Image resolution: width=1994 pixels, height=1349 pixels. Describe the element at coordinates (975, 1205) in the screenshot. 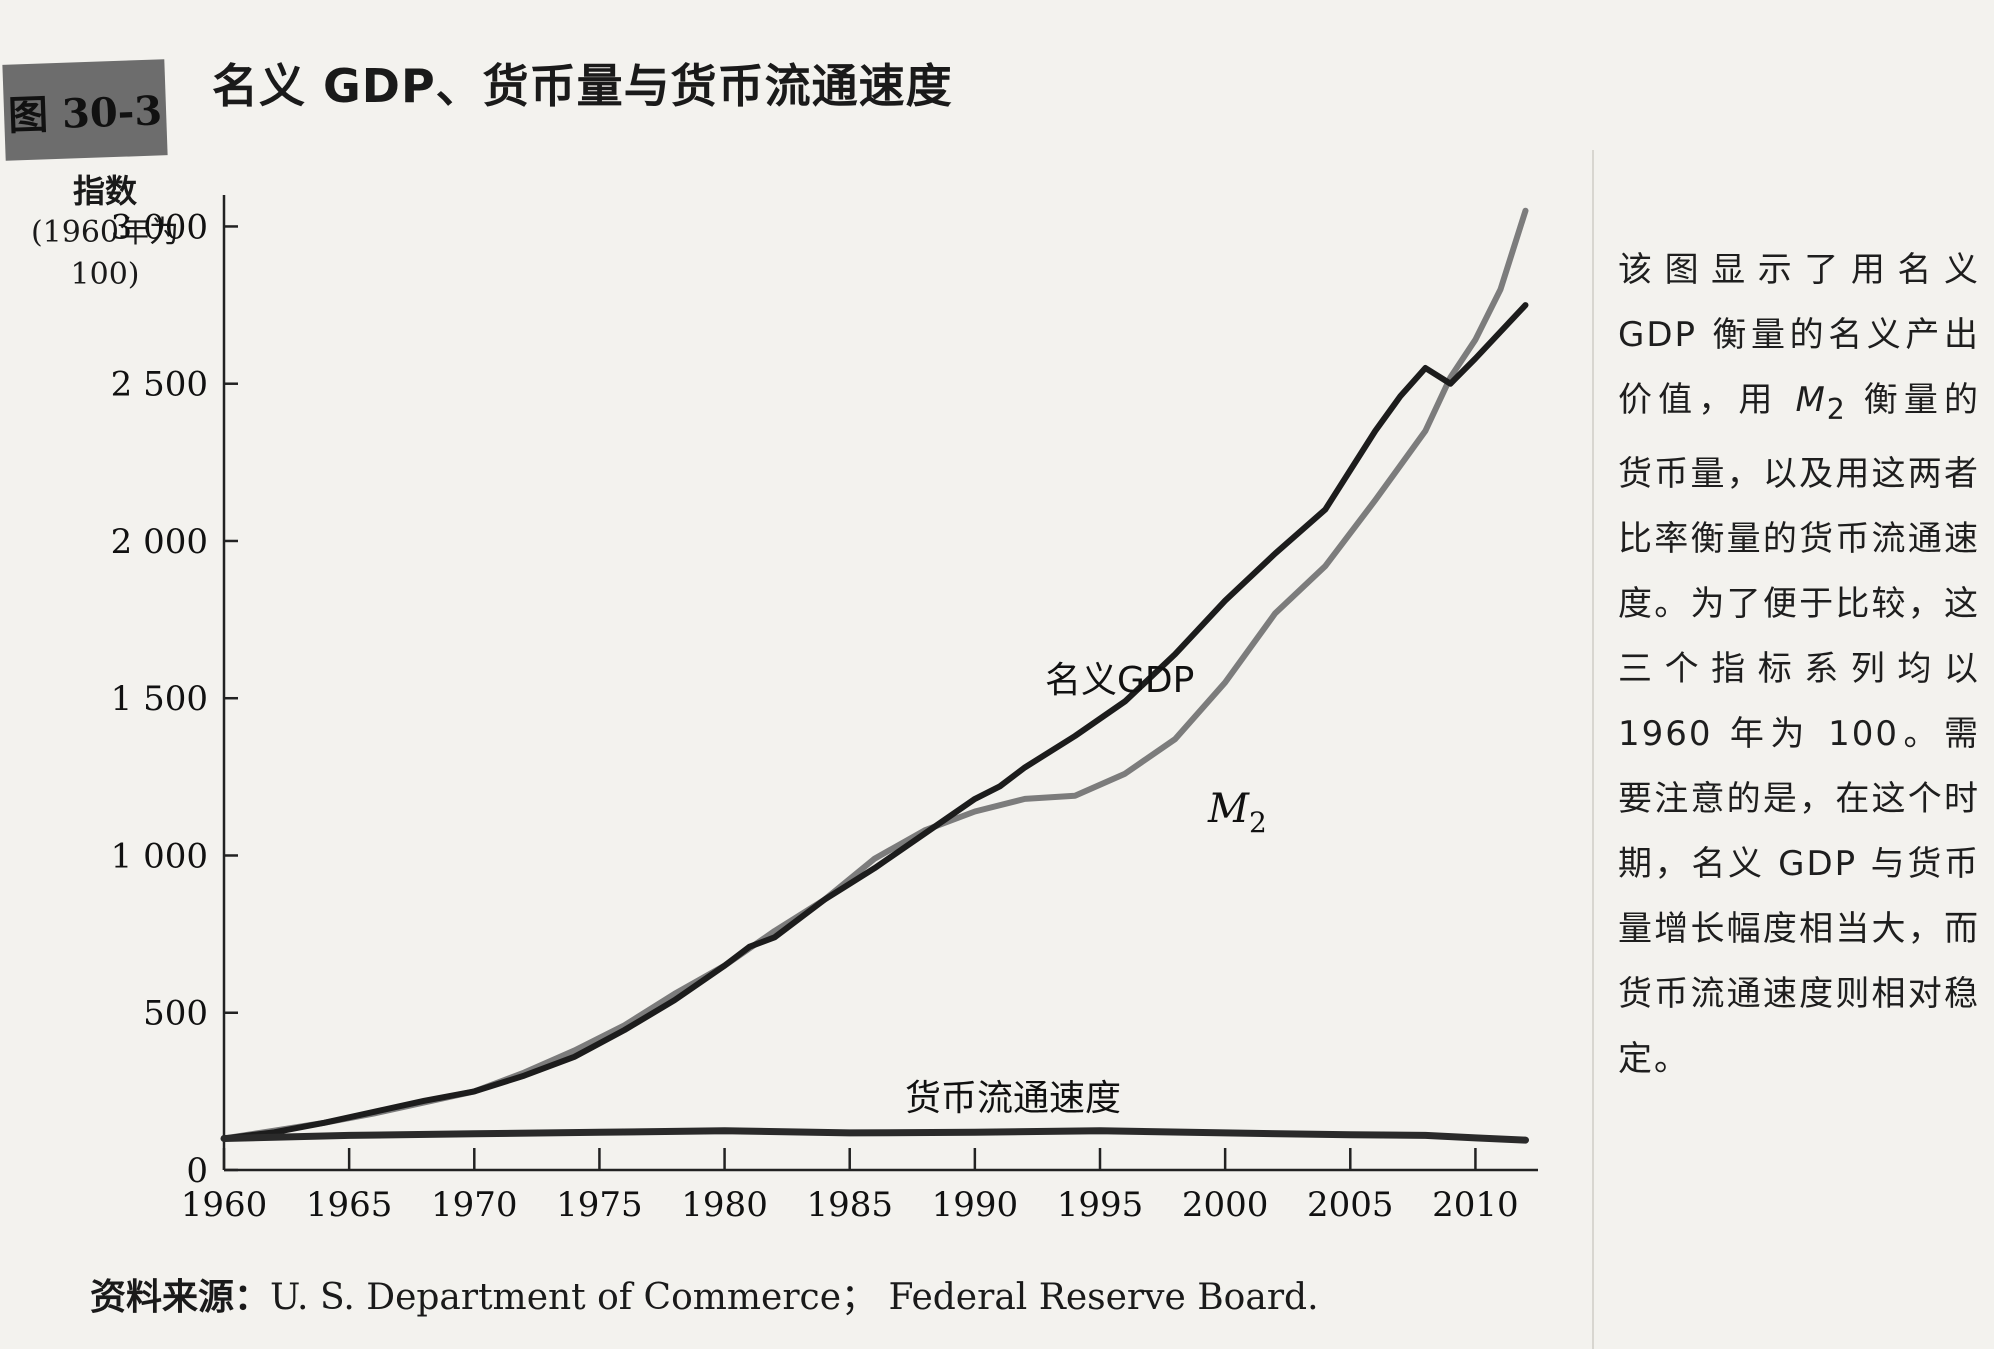

I see `x-tick-label: 1990` at that location.